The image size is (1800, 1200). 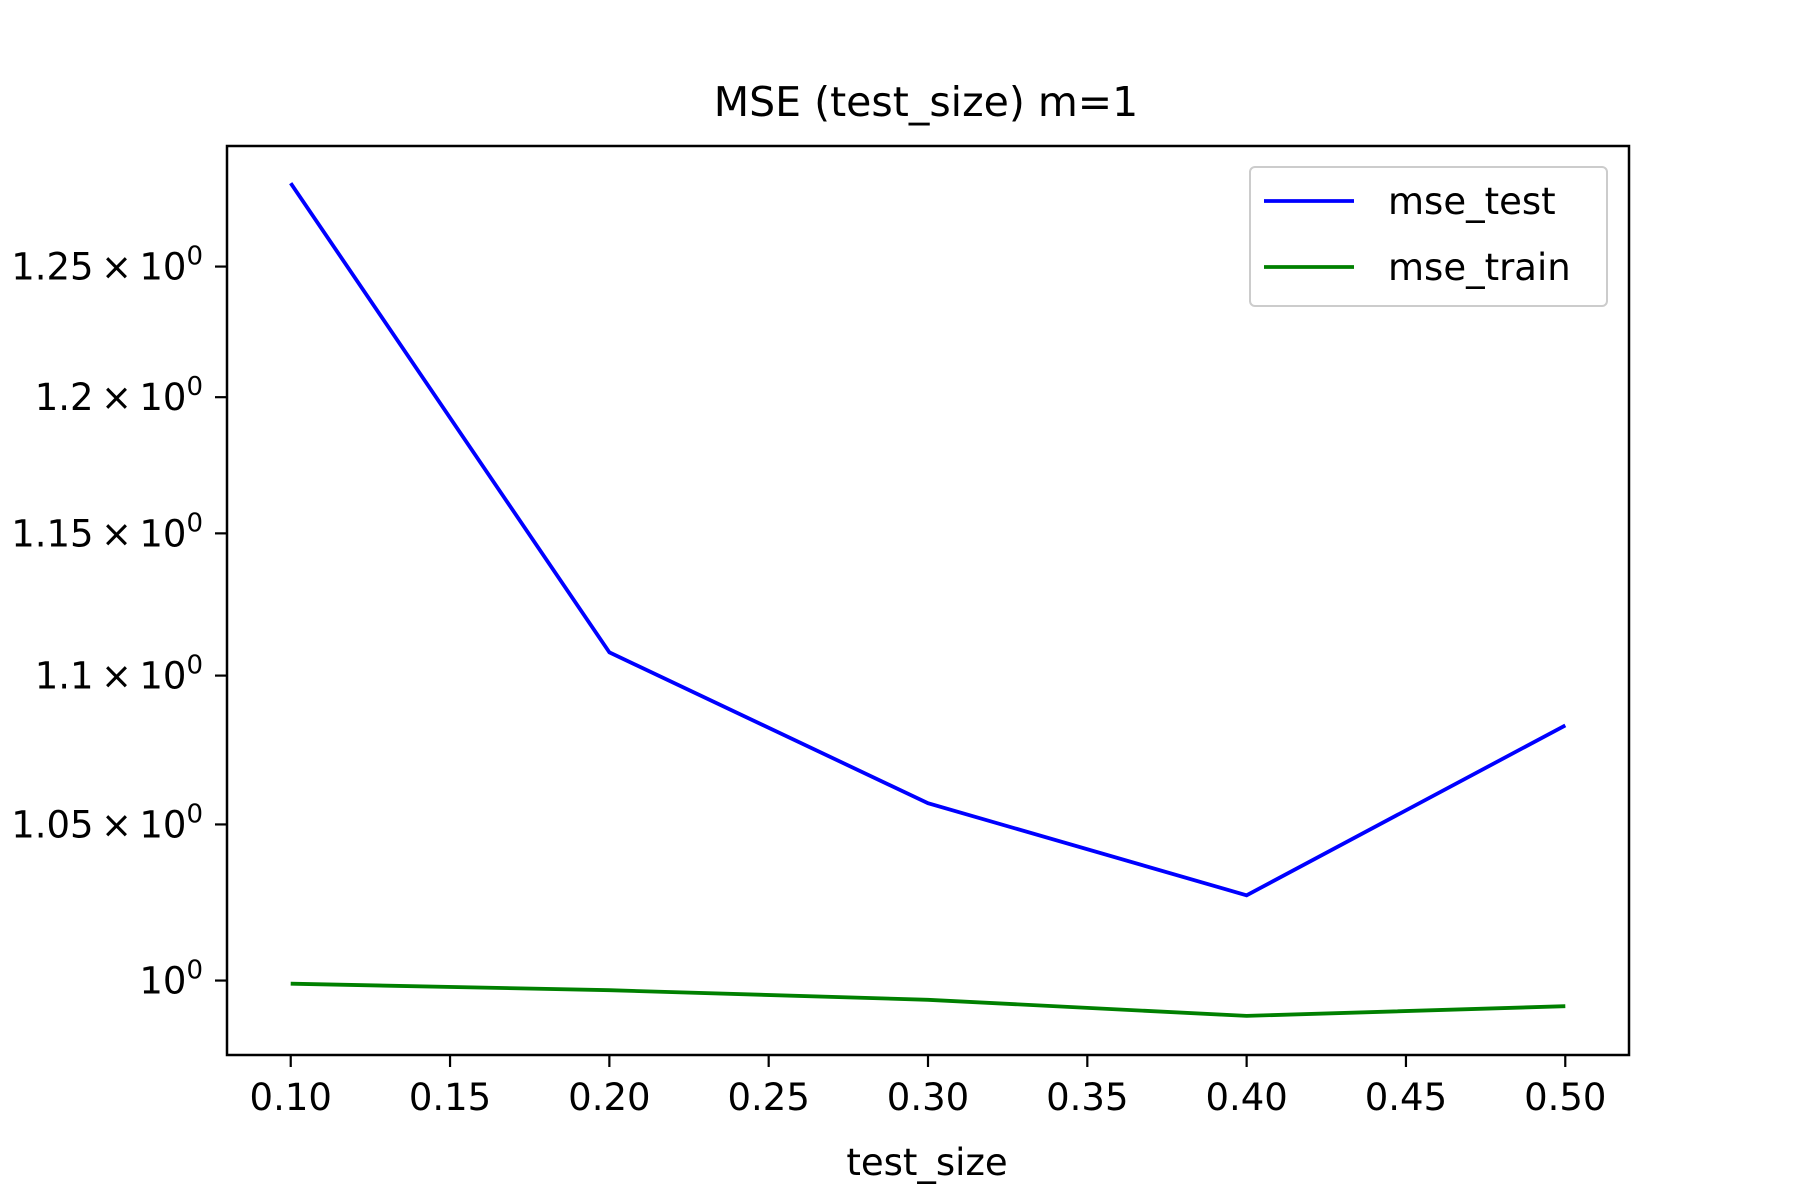 What do you see at coordinates (1428, 236) in the screenshot?
I see `legend: mse_test mse_train` at bounding box center [1428, 236].